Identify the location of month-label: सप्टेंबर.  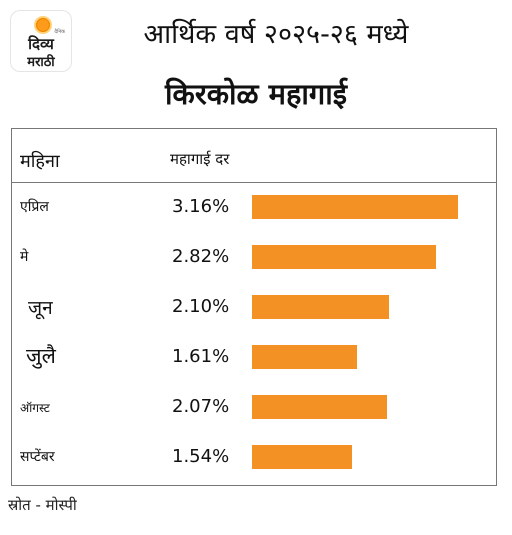
(37, 457).